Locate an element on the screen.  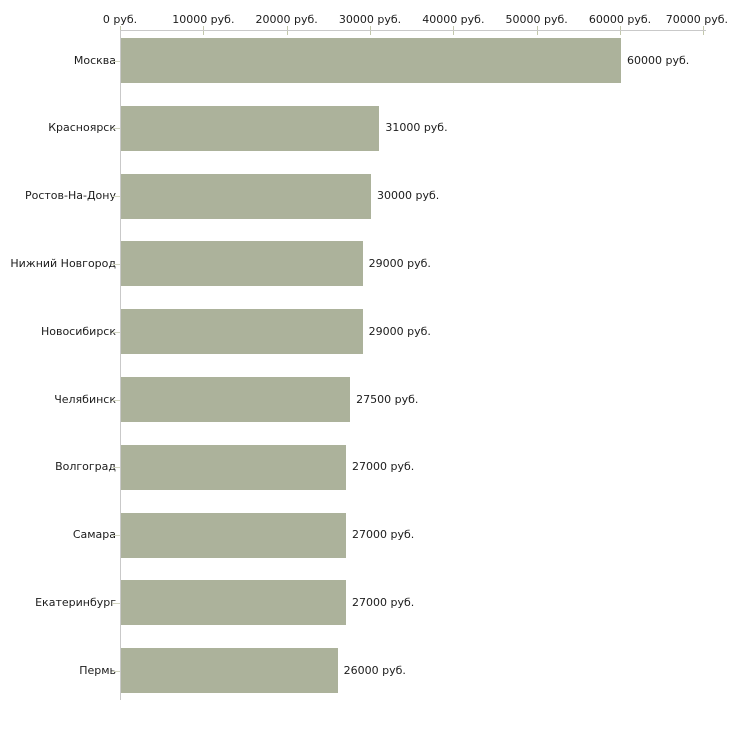
x-tick-label: 70000 руб. is located at coordinates (696, 19).